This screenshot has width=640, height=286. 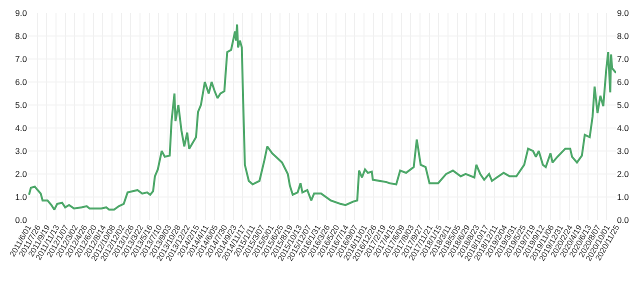 What do you see at coordinates (21, 81) in the screenshot?
I see `y-tick-label: 6.0` at bounding box center [21, 81].